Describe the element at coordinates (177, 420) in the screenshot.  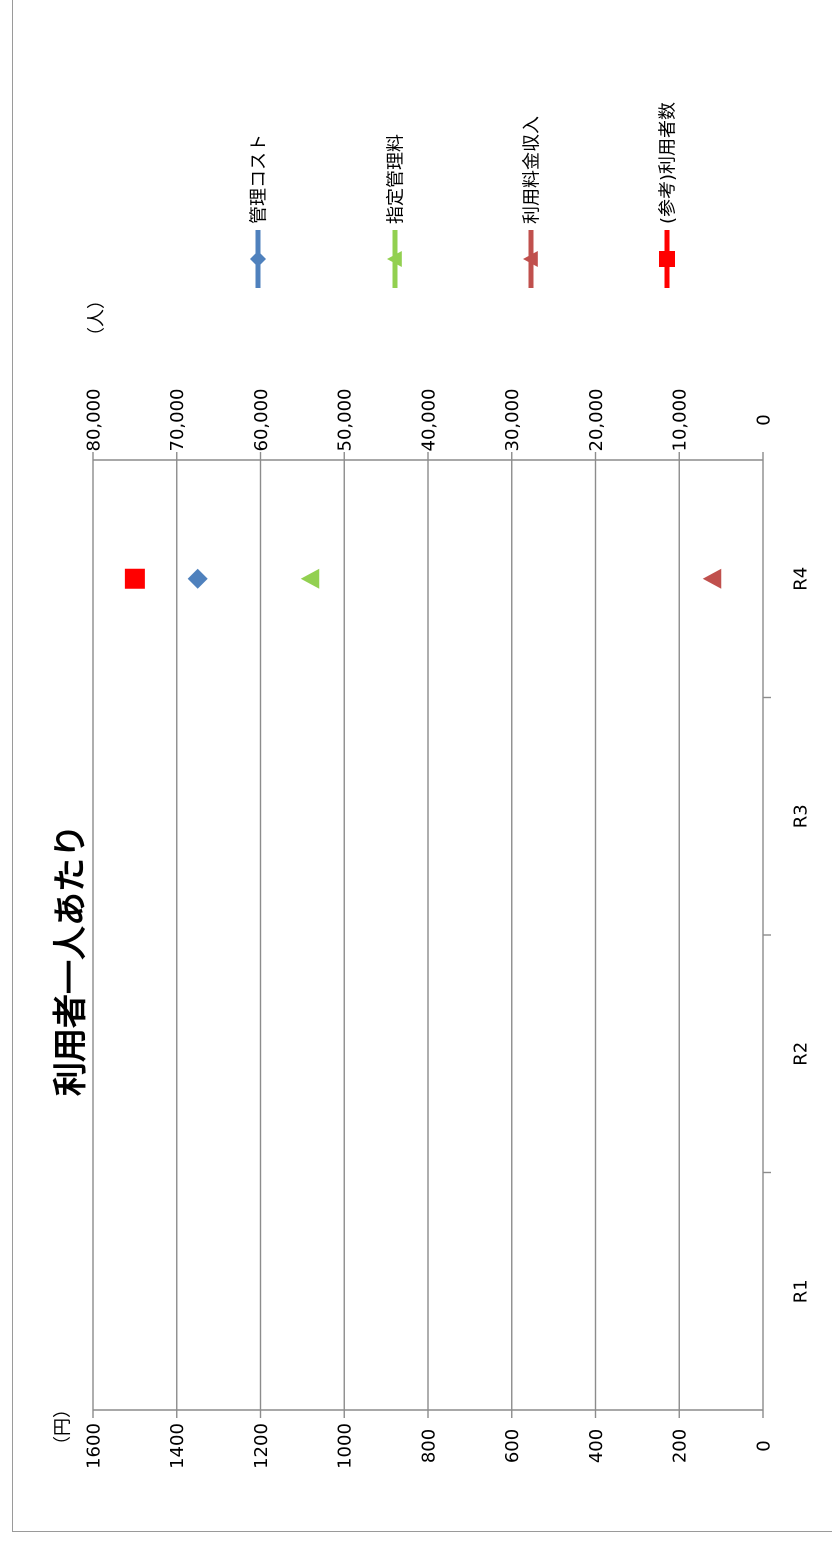
I see `right-axis-tick-label: 70,000` at that location.